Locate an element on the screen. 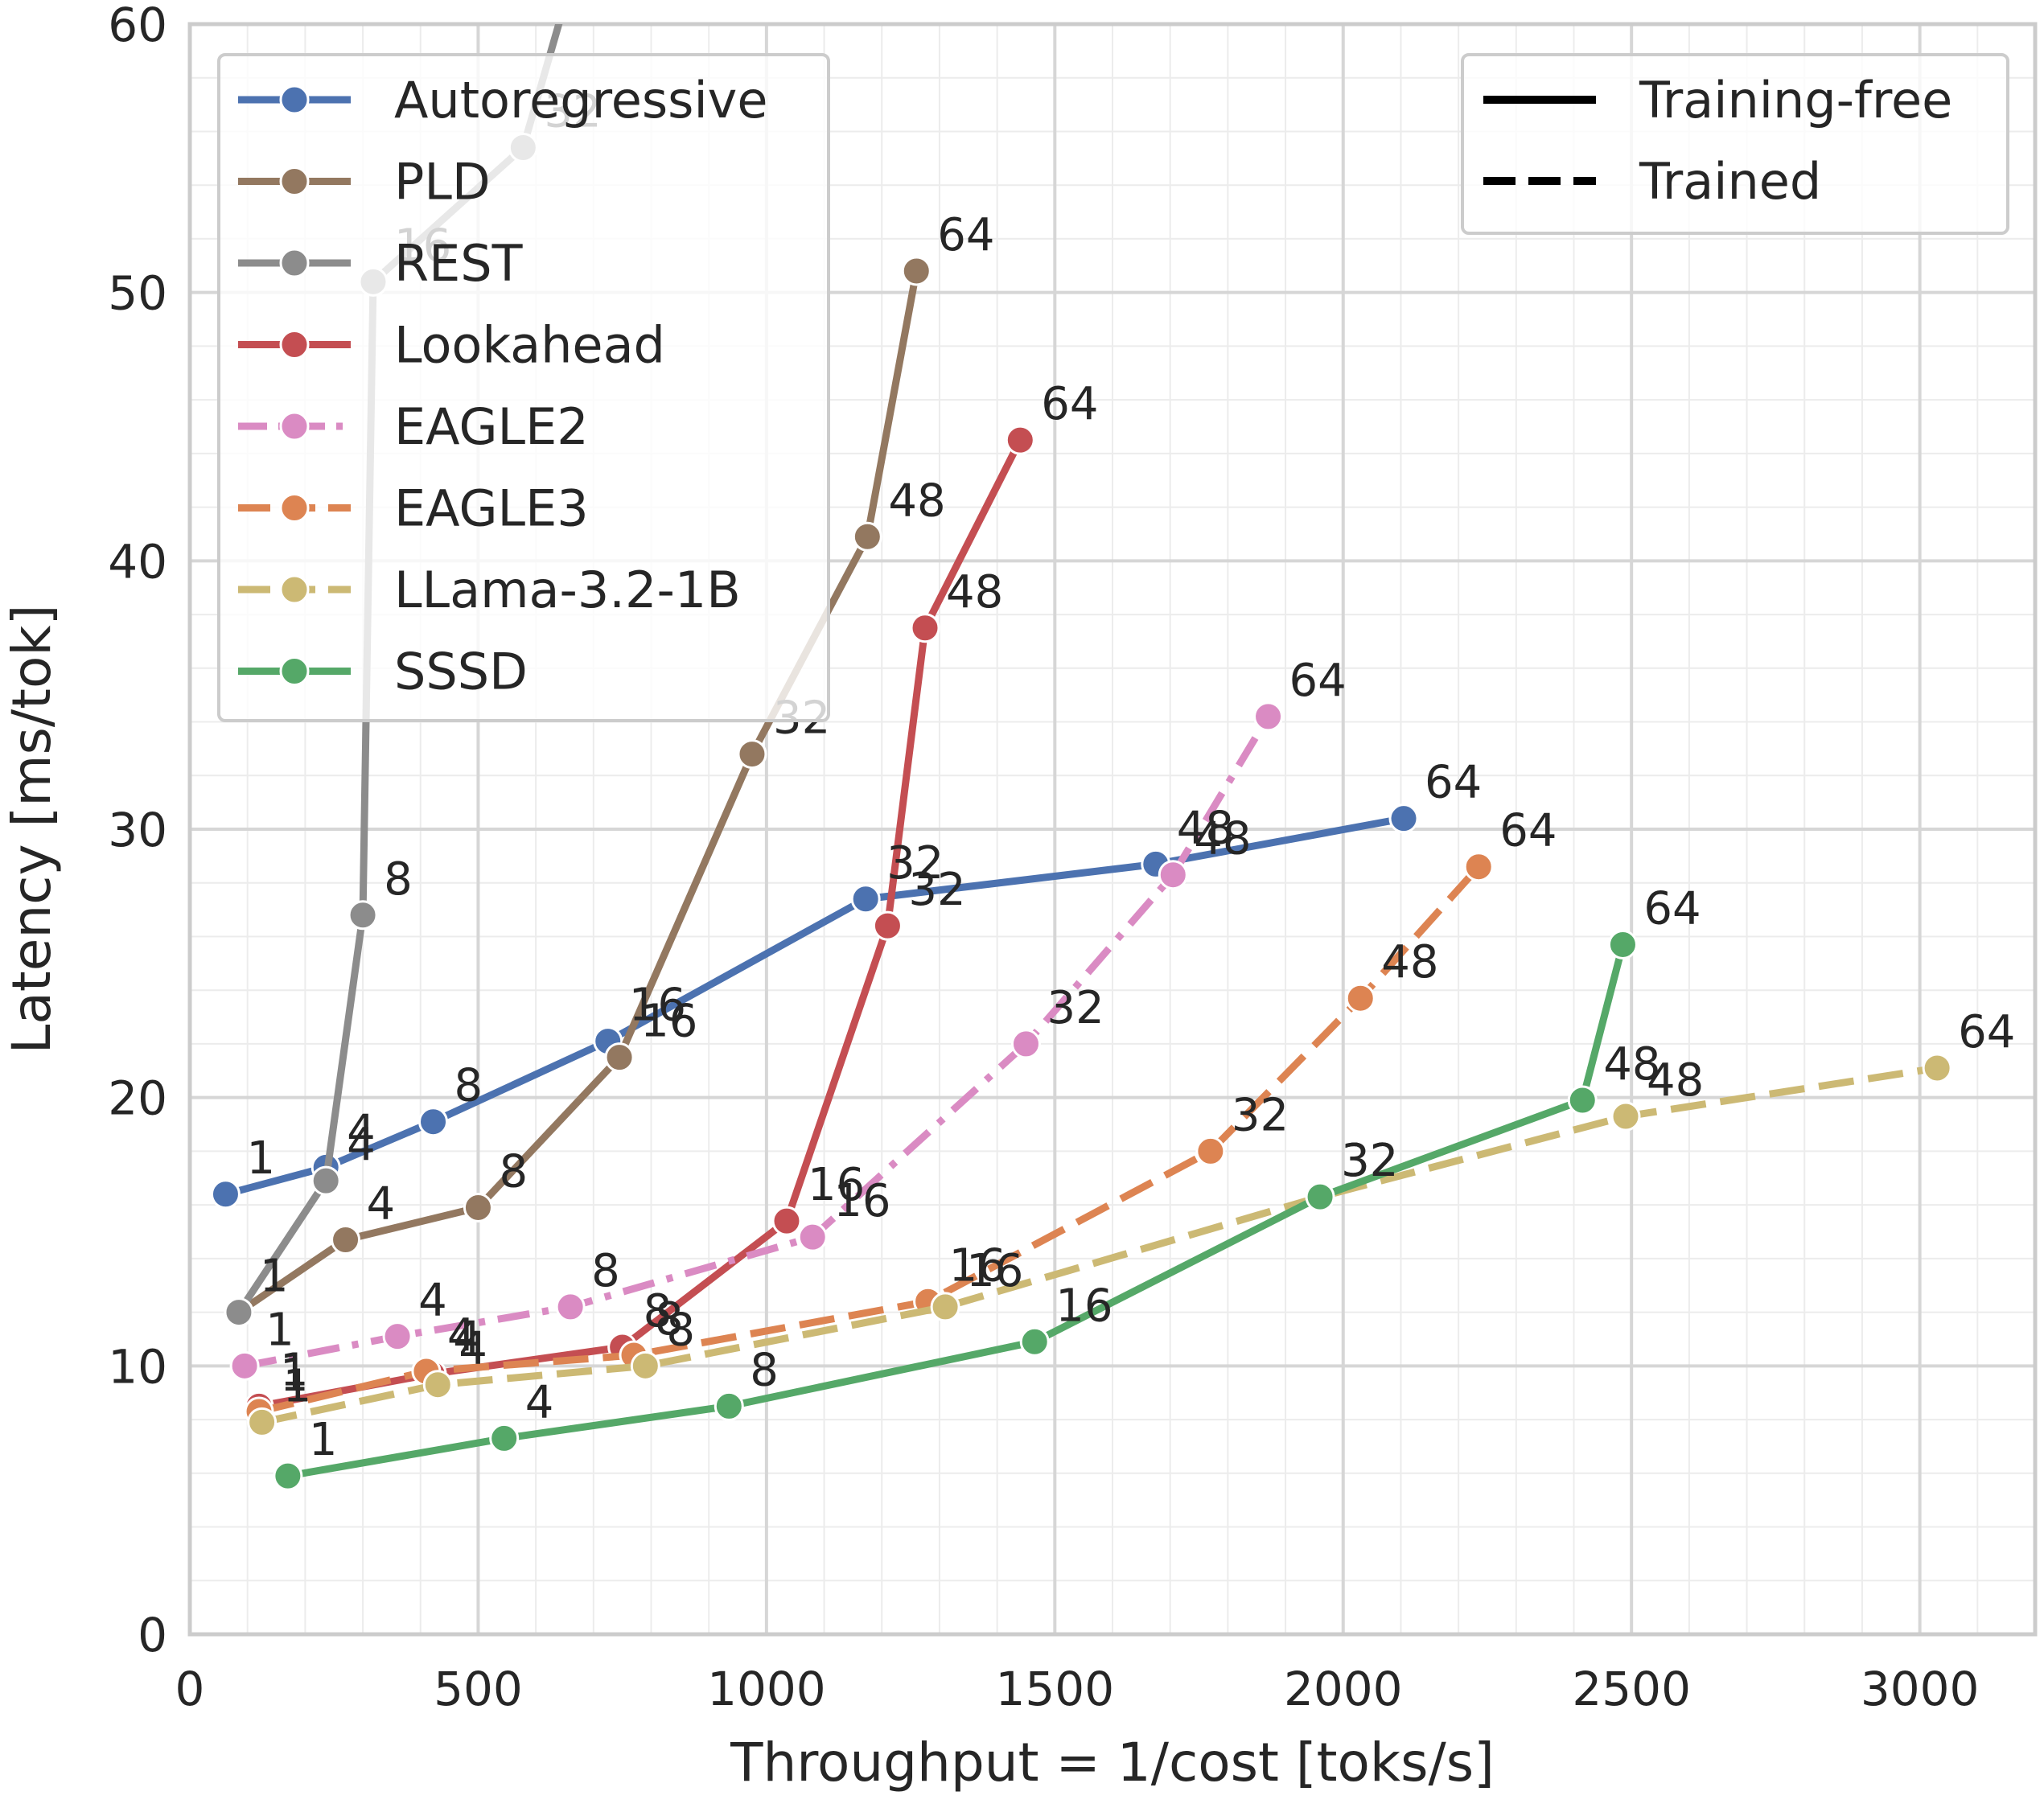 This screenshot has height=1808, width=2044. point-label-pld: 8 is located at coordinates (513, 1171).